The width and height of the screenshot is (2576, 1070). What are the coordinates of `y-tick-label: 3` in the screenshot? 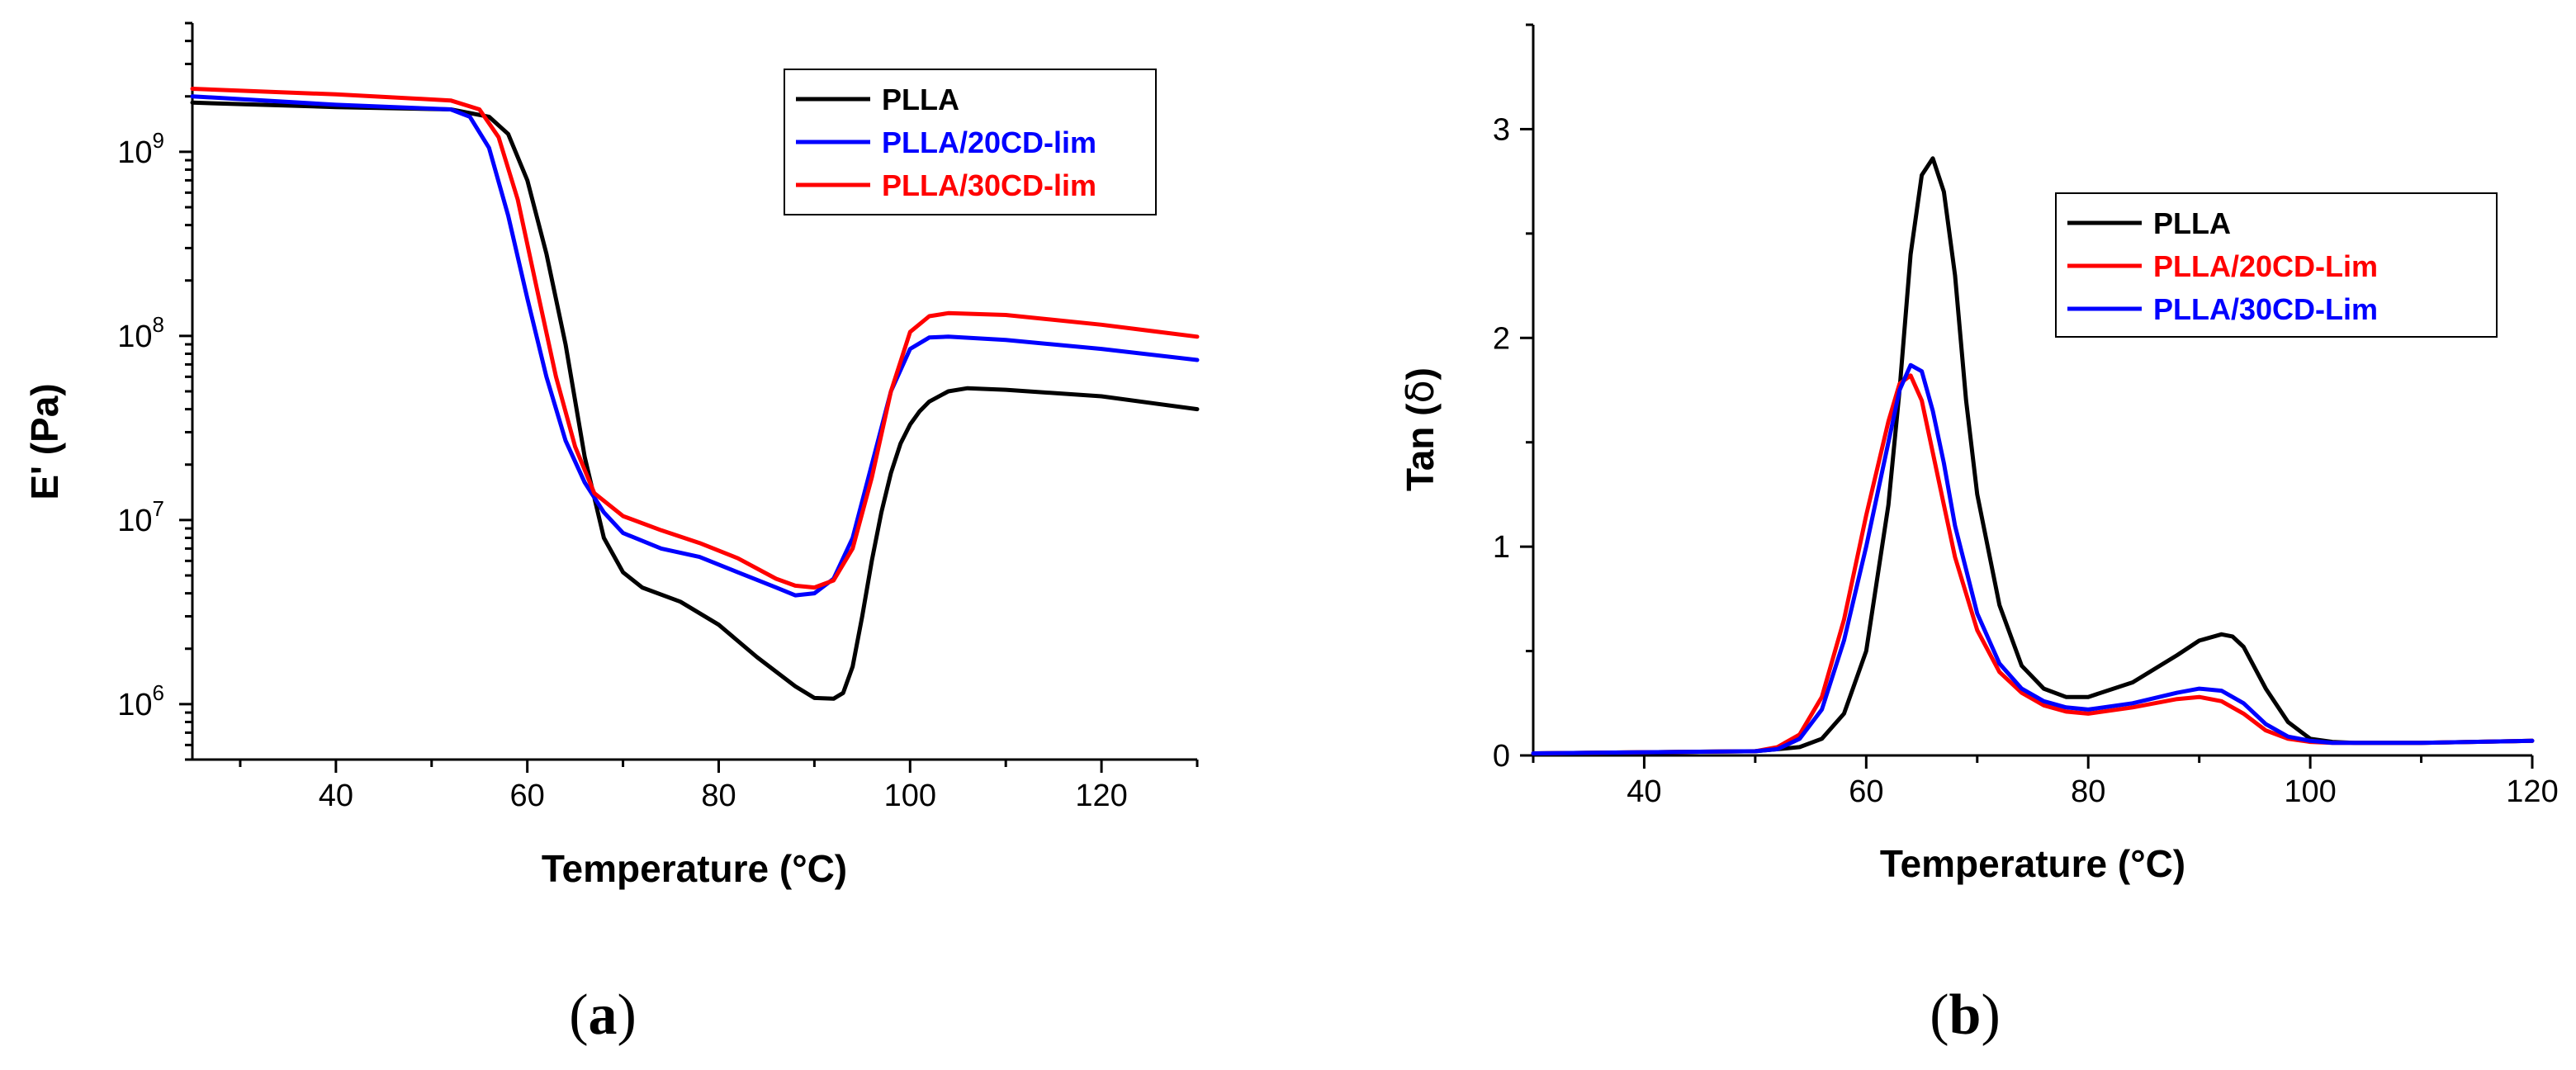 It's located at (1501, 130).